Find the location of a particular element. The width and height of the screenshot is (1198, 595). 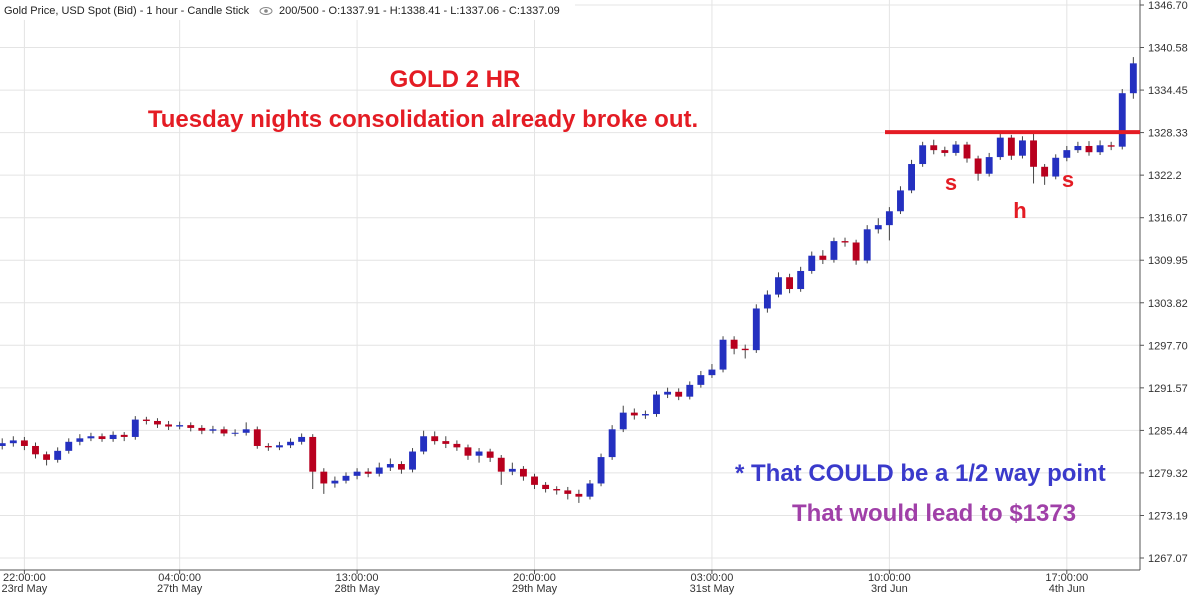

x-tick-label: 3rd Jun is located at coordinates (889, 589).